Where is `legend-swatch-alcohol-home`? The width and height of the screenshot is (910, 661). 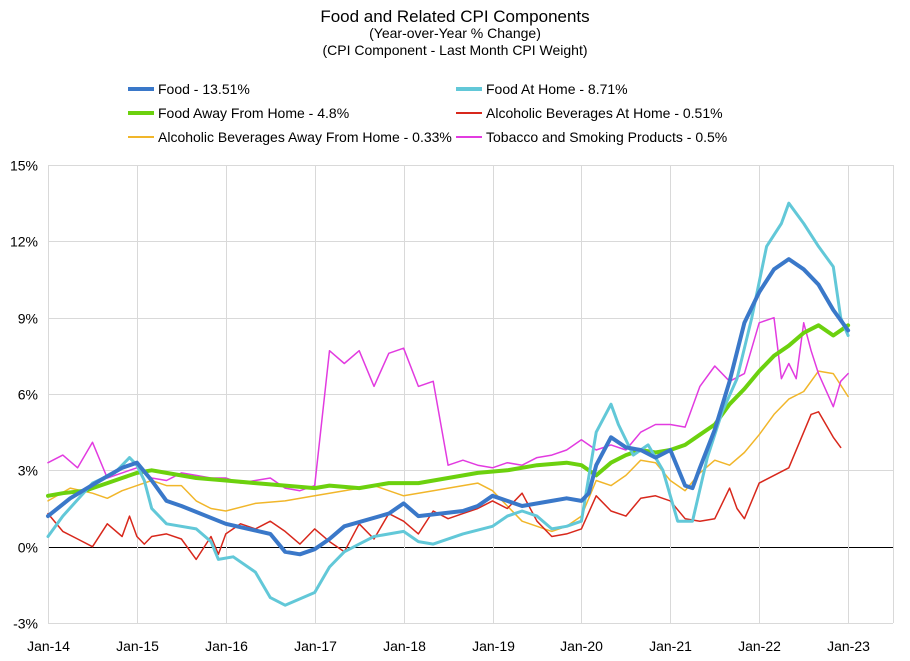 legend-swatch-alcohol-home is located at coordinates (469, 113).